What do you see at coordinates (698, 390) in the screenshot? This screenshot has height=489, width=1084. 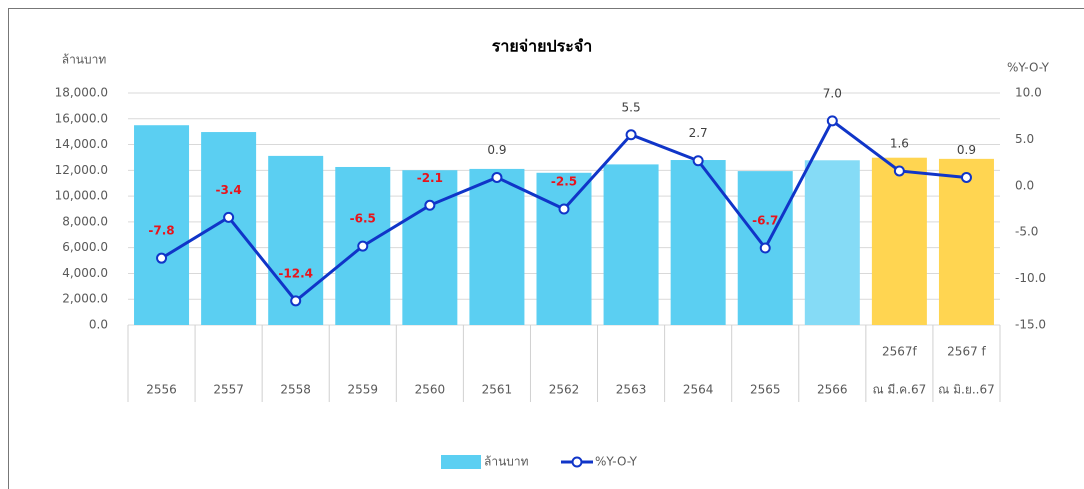 I see `x-tick-label: 2564` at bounding box center [698, 390].